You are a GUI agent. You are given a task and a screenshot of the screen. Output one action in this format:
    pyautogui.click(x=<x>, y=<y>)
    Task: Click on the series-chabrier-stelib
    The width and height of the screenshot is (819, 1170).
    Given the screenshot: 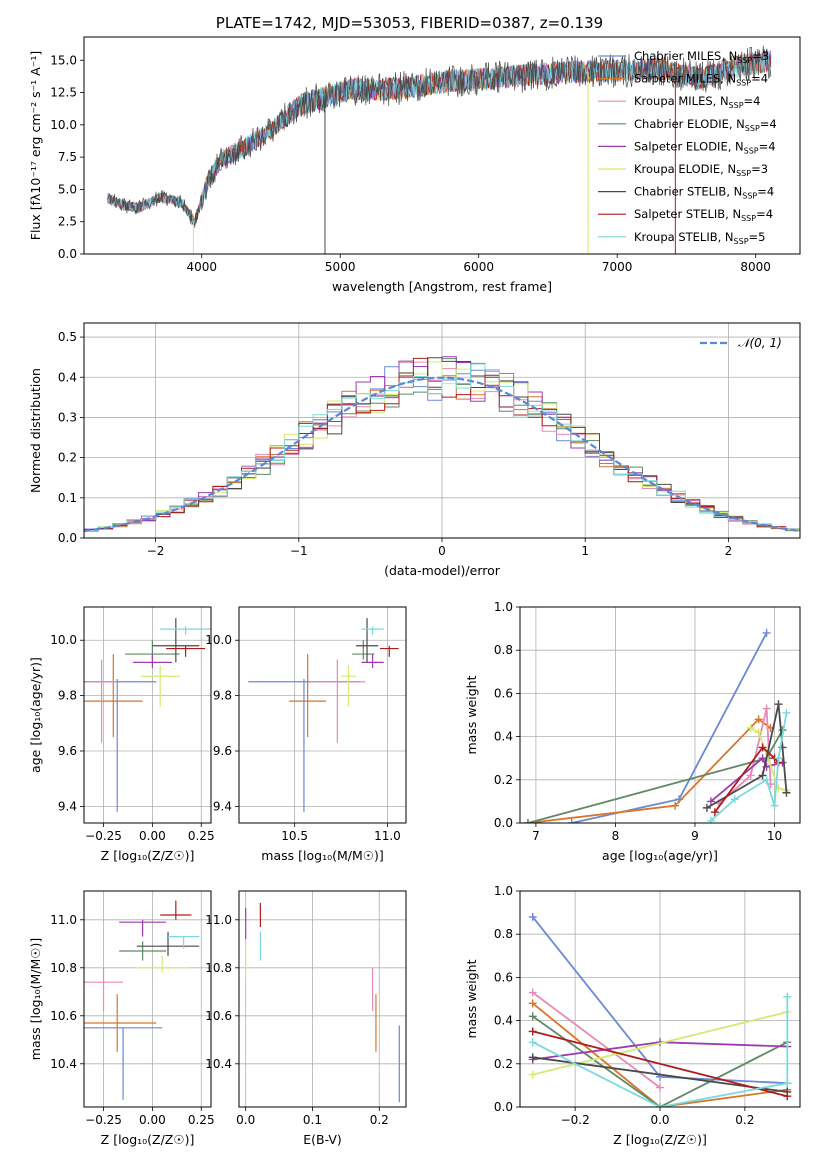 What is the action you would take?
    pyautogui.click(x=746, y=756)
    